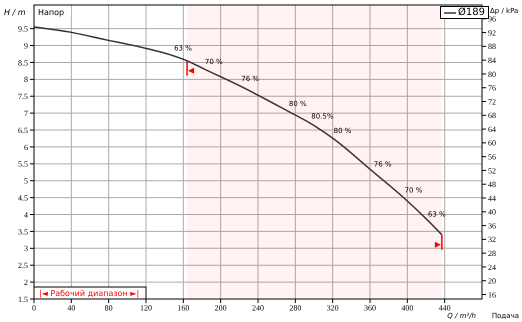 The width and height of the screenshot is (522, 322). What do you see at coordinates (370, 308) in the screenshot?
I see `x-tick-label: 360` at bounding box center [370, 308].